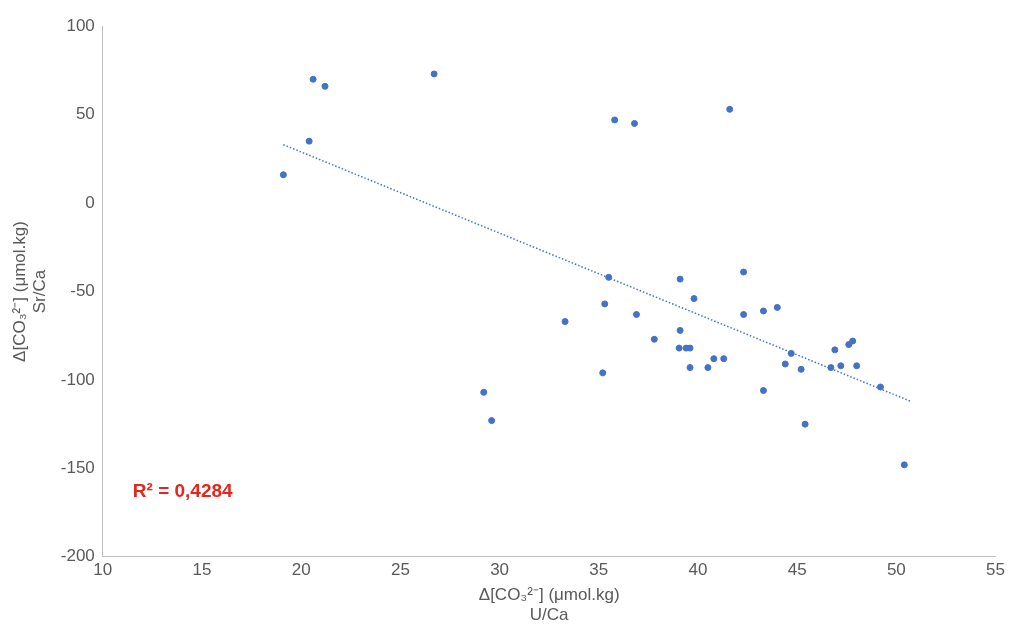 This screenshot has height=639, width=1019. What do you see at coordinates (797, 569) in the screenshot?
I see `x-tick-label: 45` at bounding box center [797, 569].